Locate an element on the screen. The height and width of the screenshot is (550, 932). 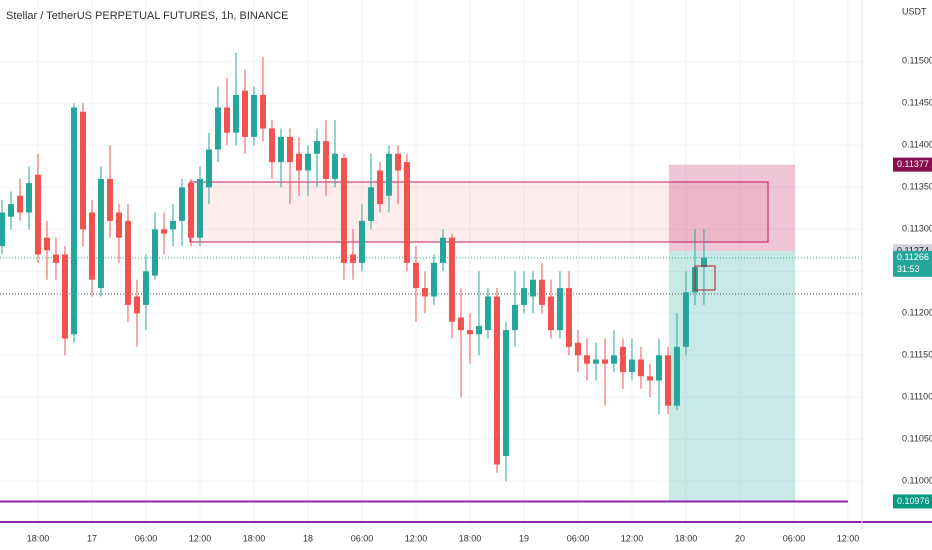
x-tick-label: 19 is located at coordinates (524, 538).